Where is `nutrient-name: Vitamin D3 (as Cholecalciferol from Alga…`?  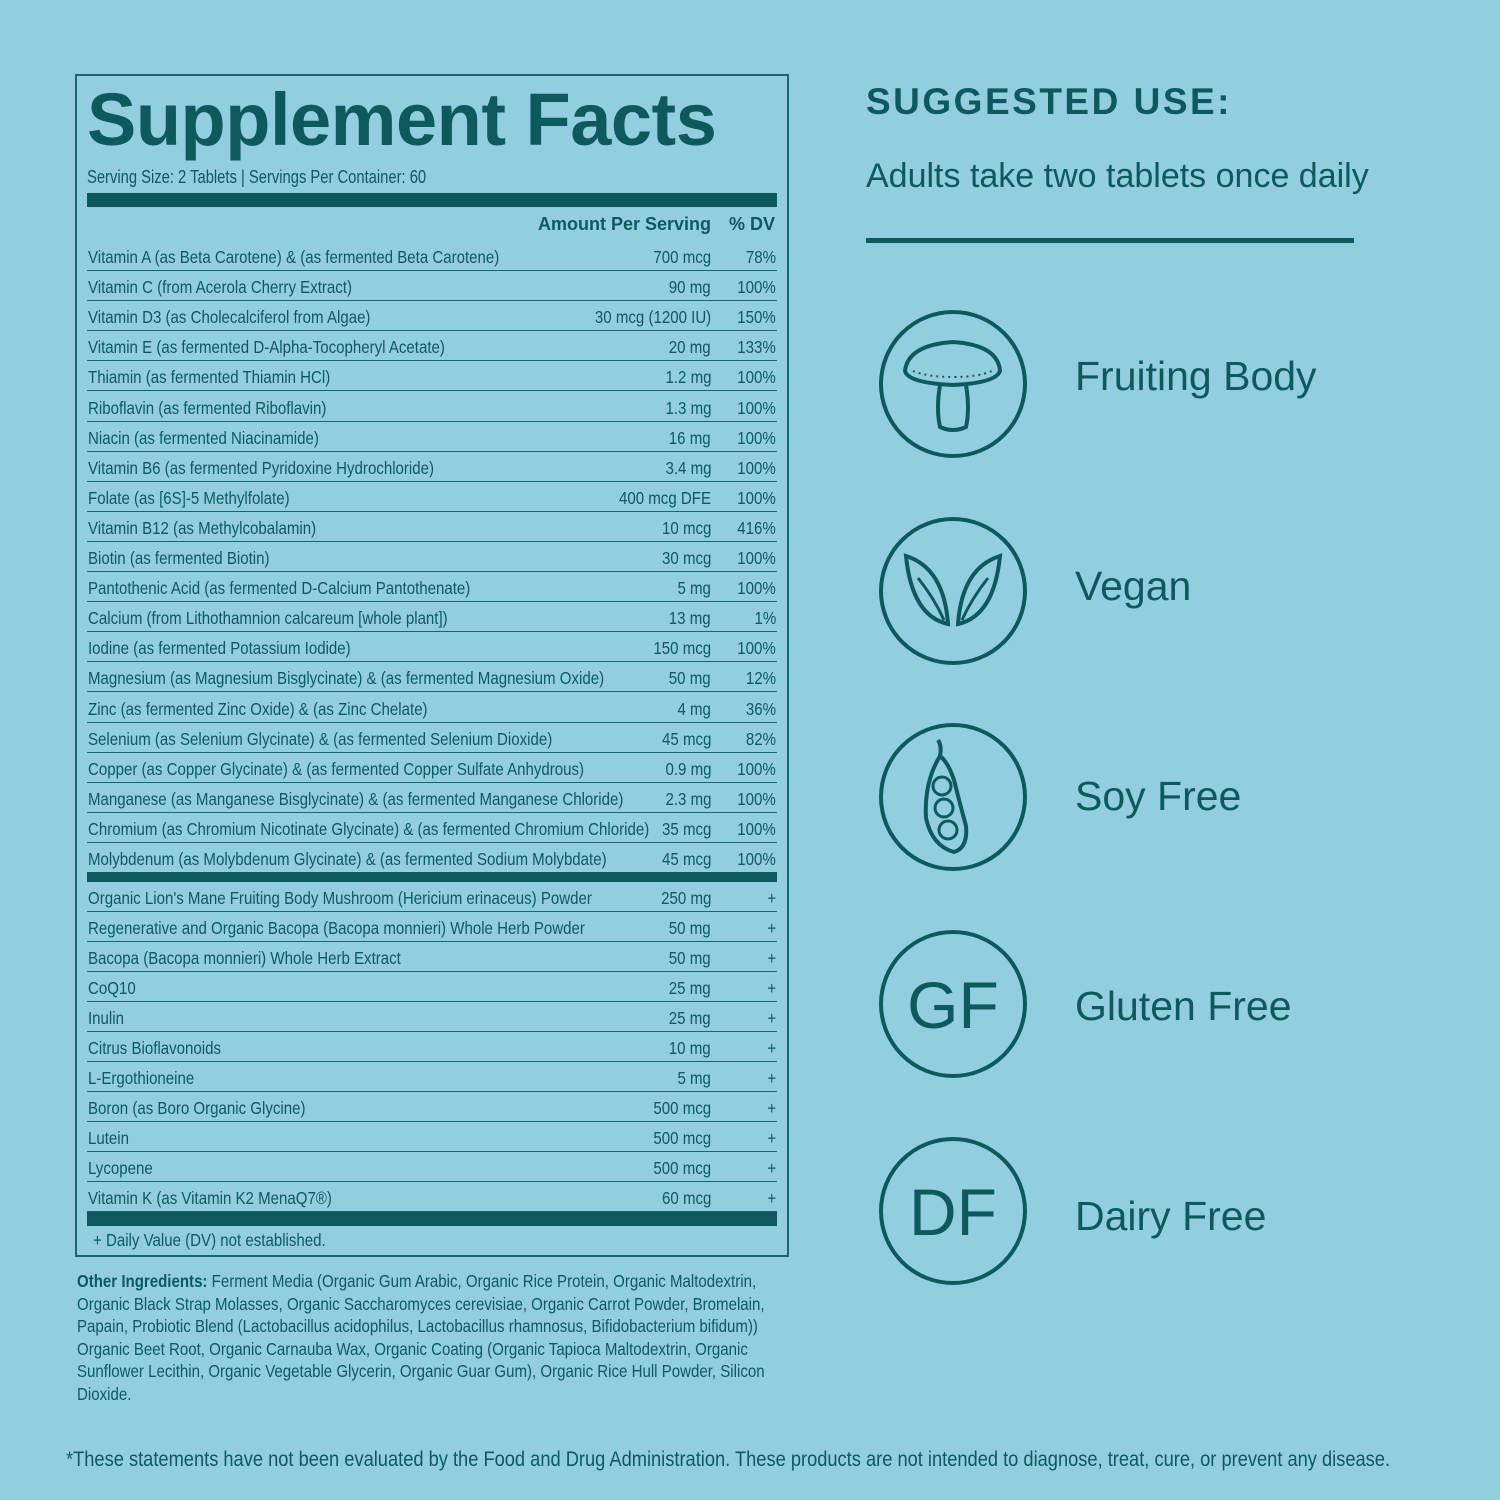 nutrient-name: Vitamin D3 (as Cholecalciferol from Alga… is located at coordinates (229, 317).